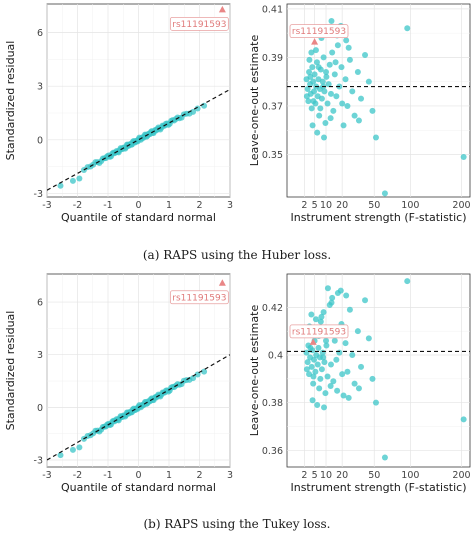  I want to click on annotation-box, so click(199, 23).